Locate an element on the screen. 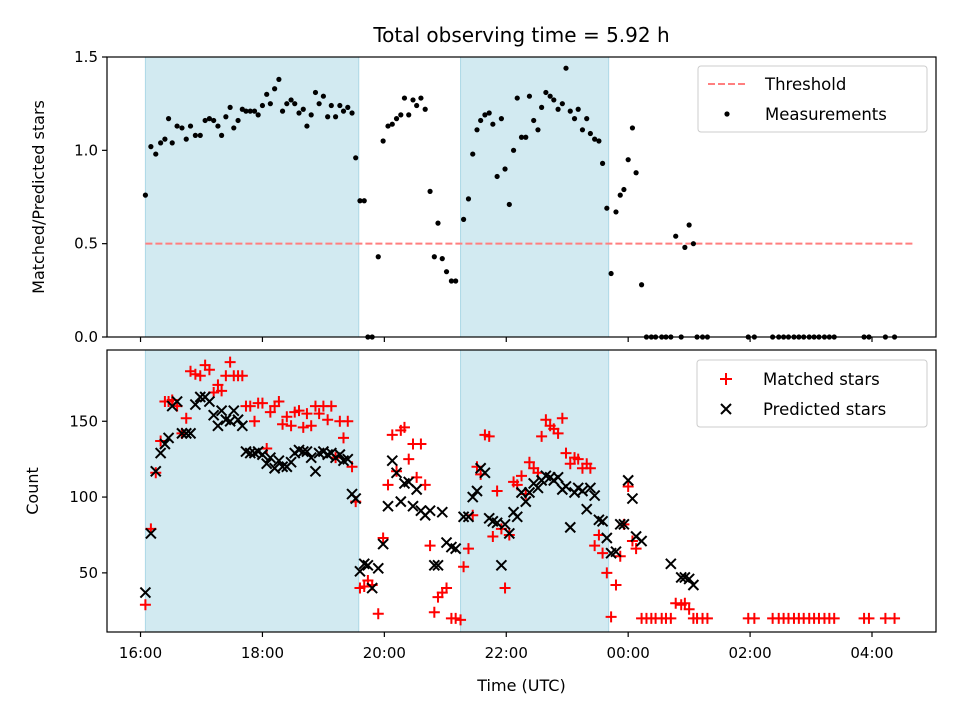  top-legend-box is located at coordinates (812, 99).